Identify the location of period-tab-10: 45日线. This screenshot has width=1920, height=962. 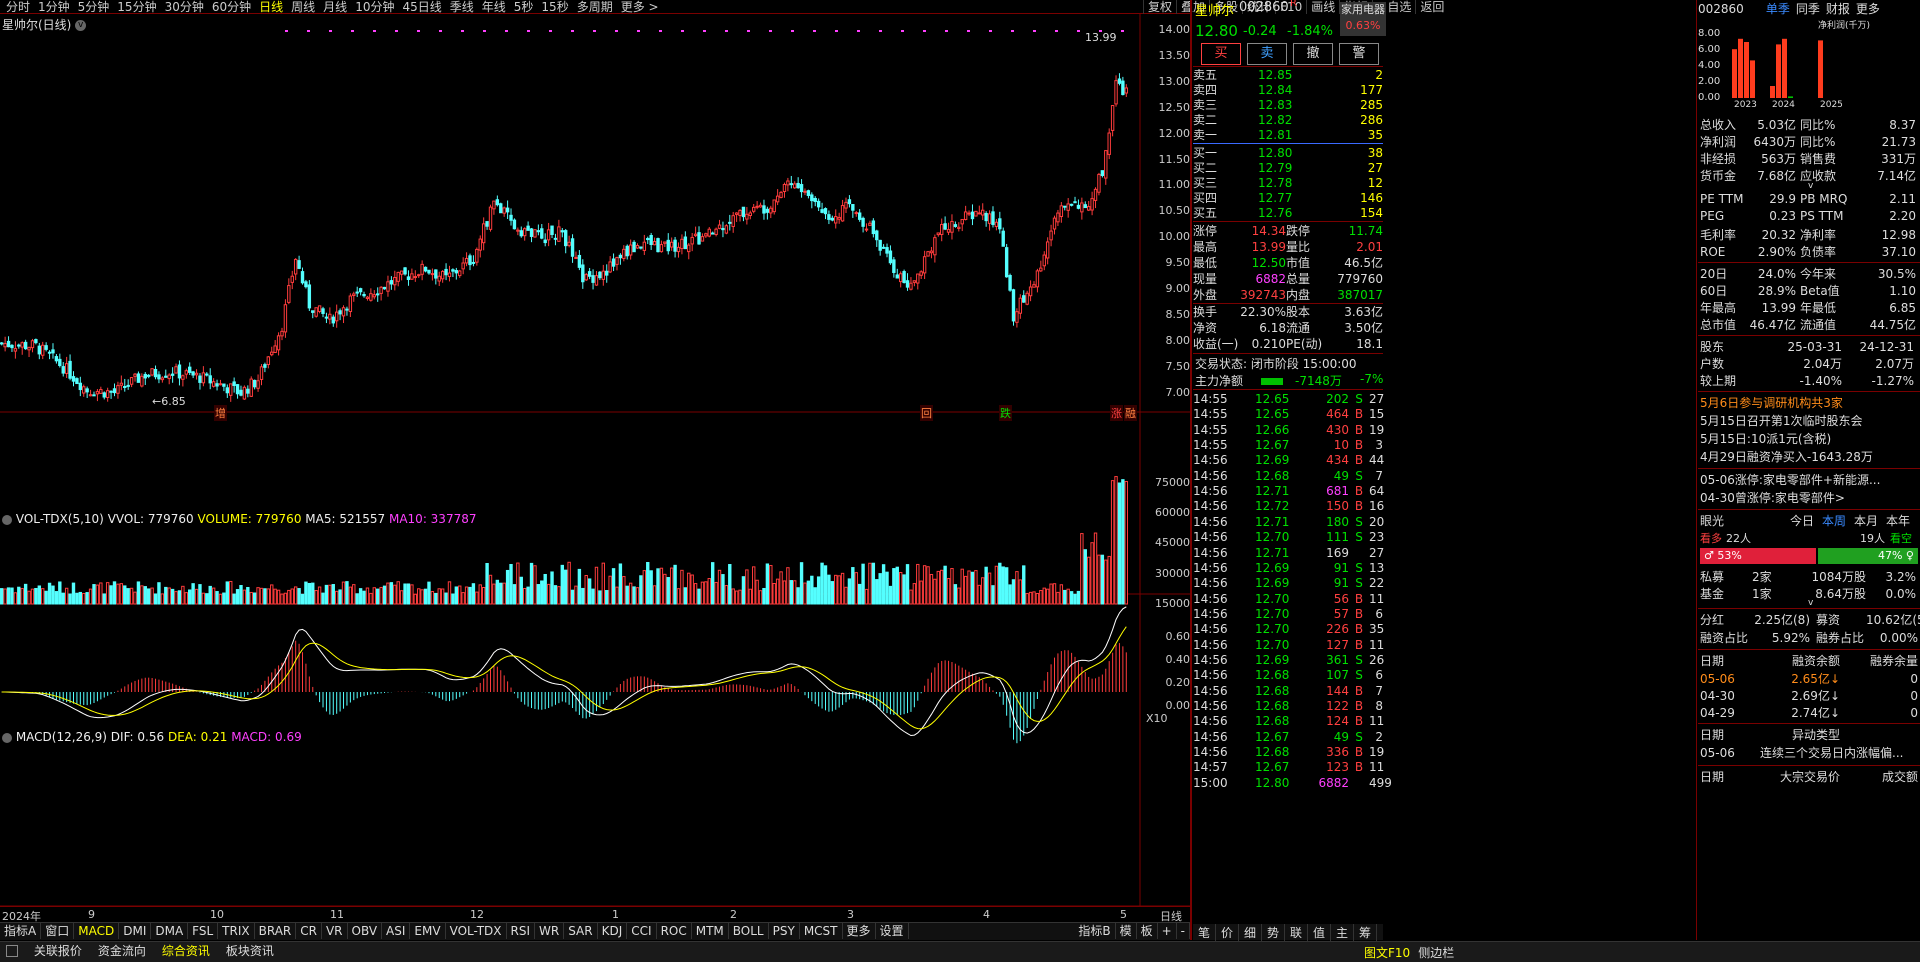
(422, 7).